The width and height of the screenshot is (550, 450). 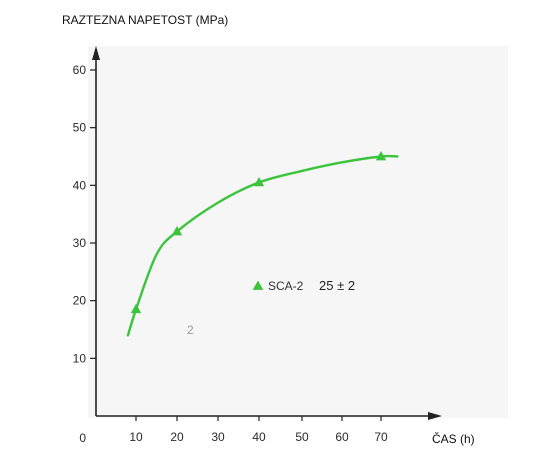 What do you see at coordinates (80, 185) in the screenshot?
I see `y-tick-label: 40` at bounding box center [80, 185].